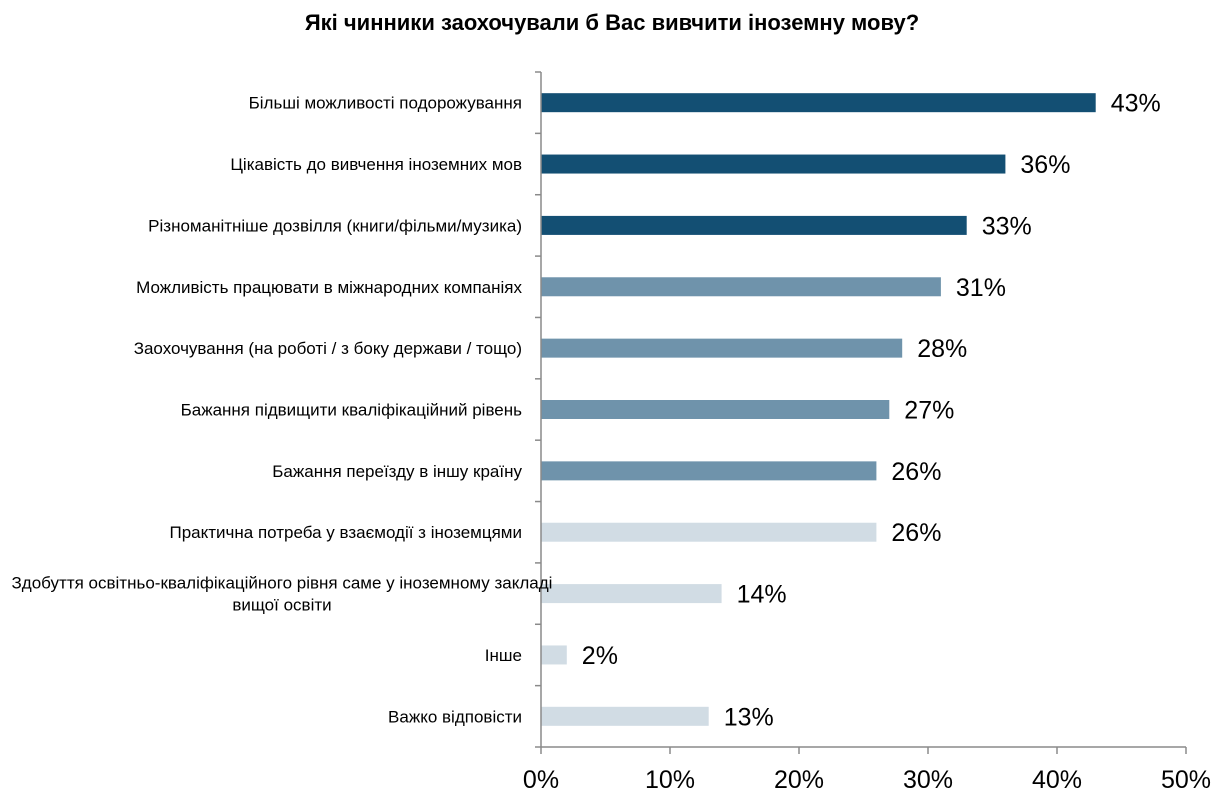 The height and width of the screenshot is (804, 1224). What do you see at coordinates (670, 780) in the screenshot?
I see `x-tick-label: 10%` at bounding box center [670, 780].